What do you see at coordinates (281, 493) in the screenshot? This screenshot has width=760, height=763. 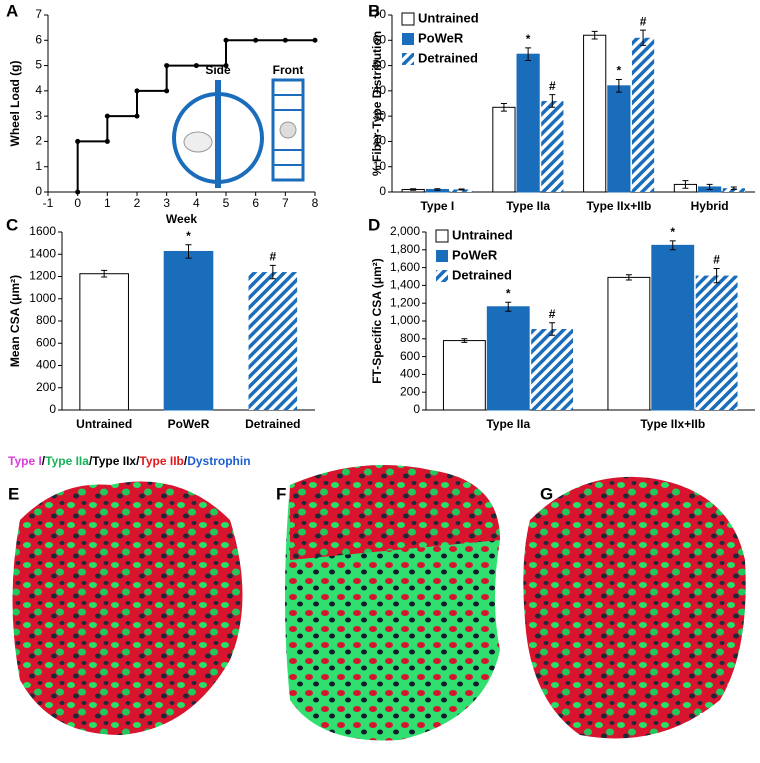 I see `panel-label: F` at bounding box center [281, 493].